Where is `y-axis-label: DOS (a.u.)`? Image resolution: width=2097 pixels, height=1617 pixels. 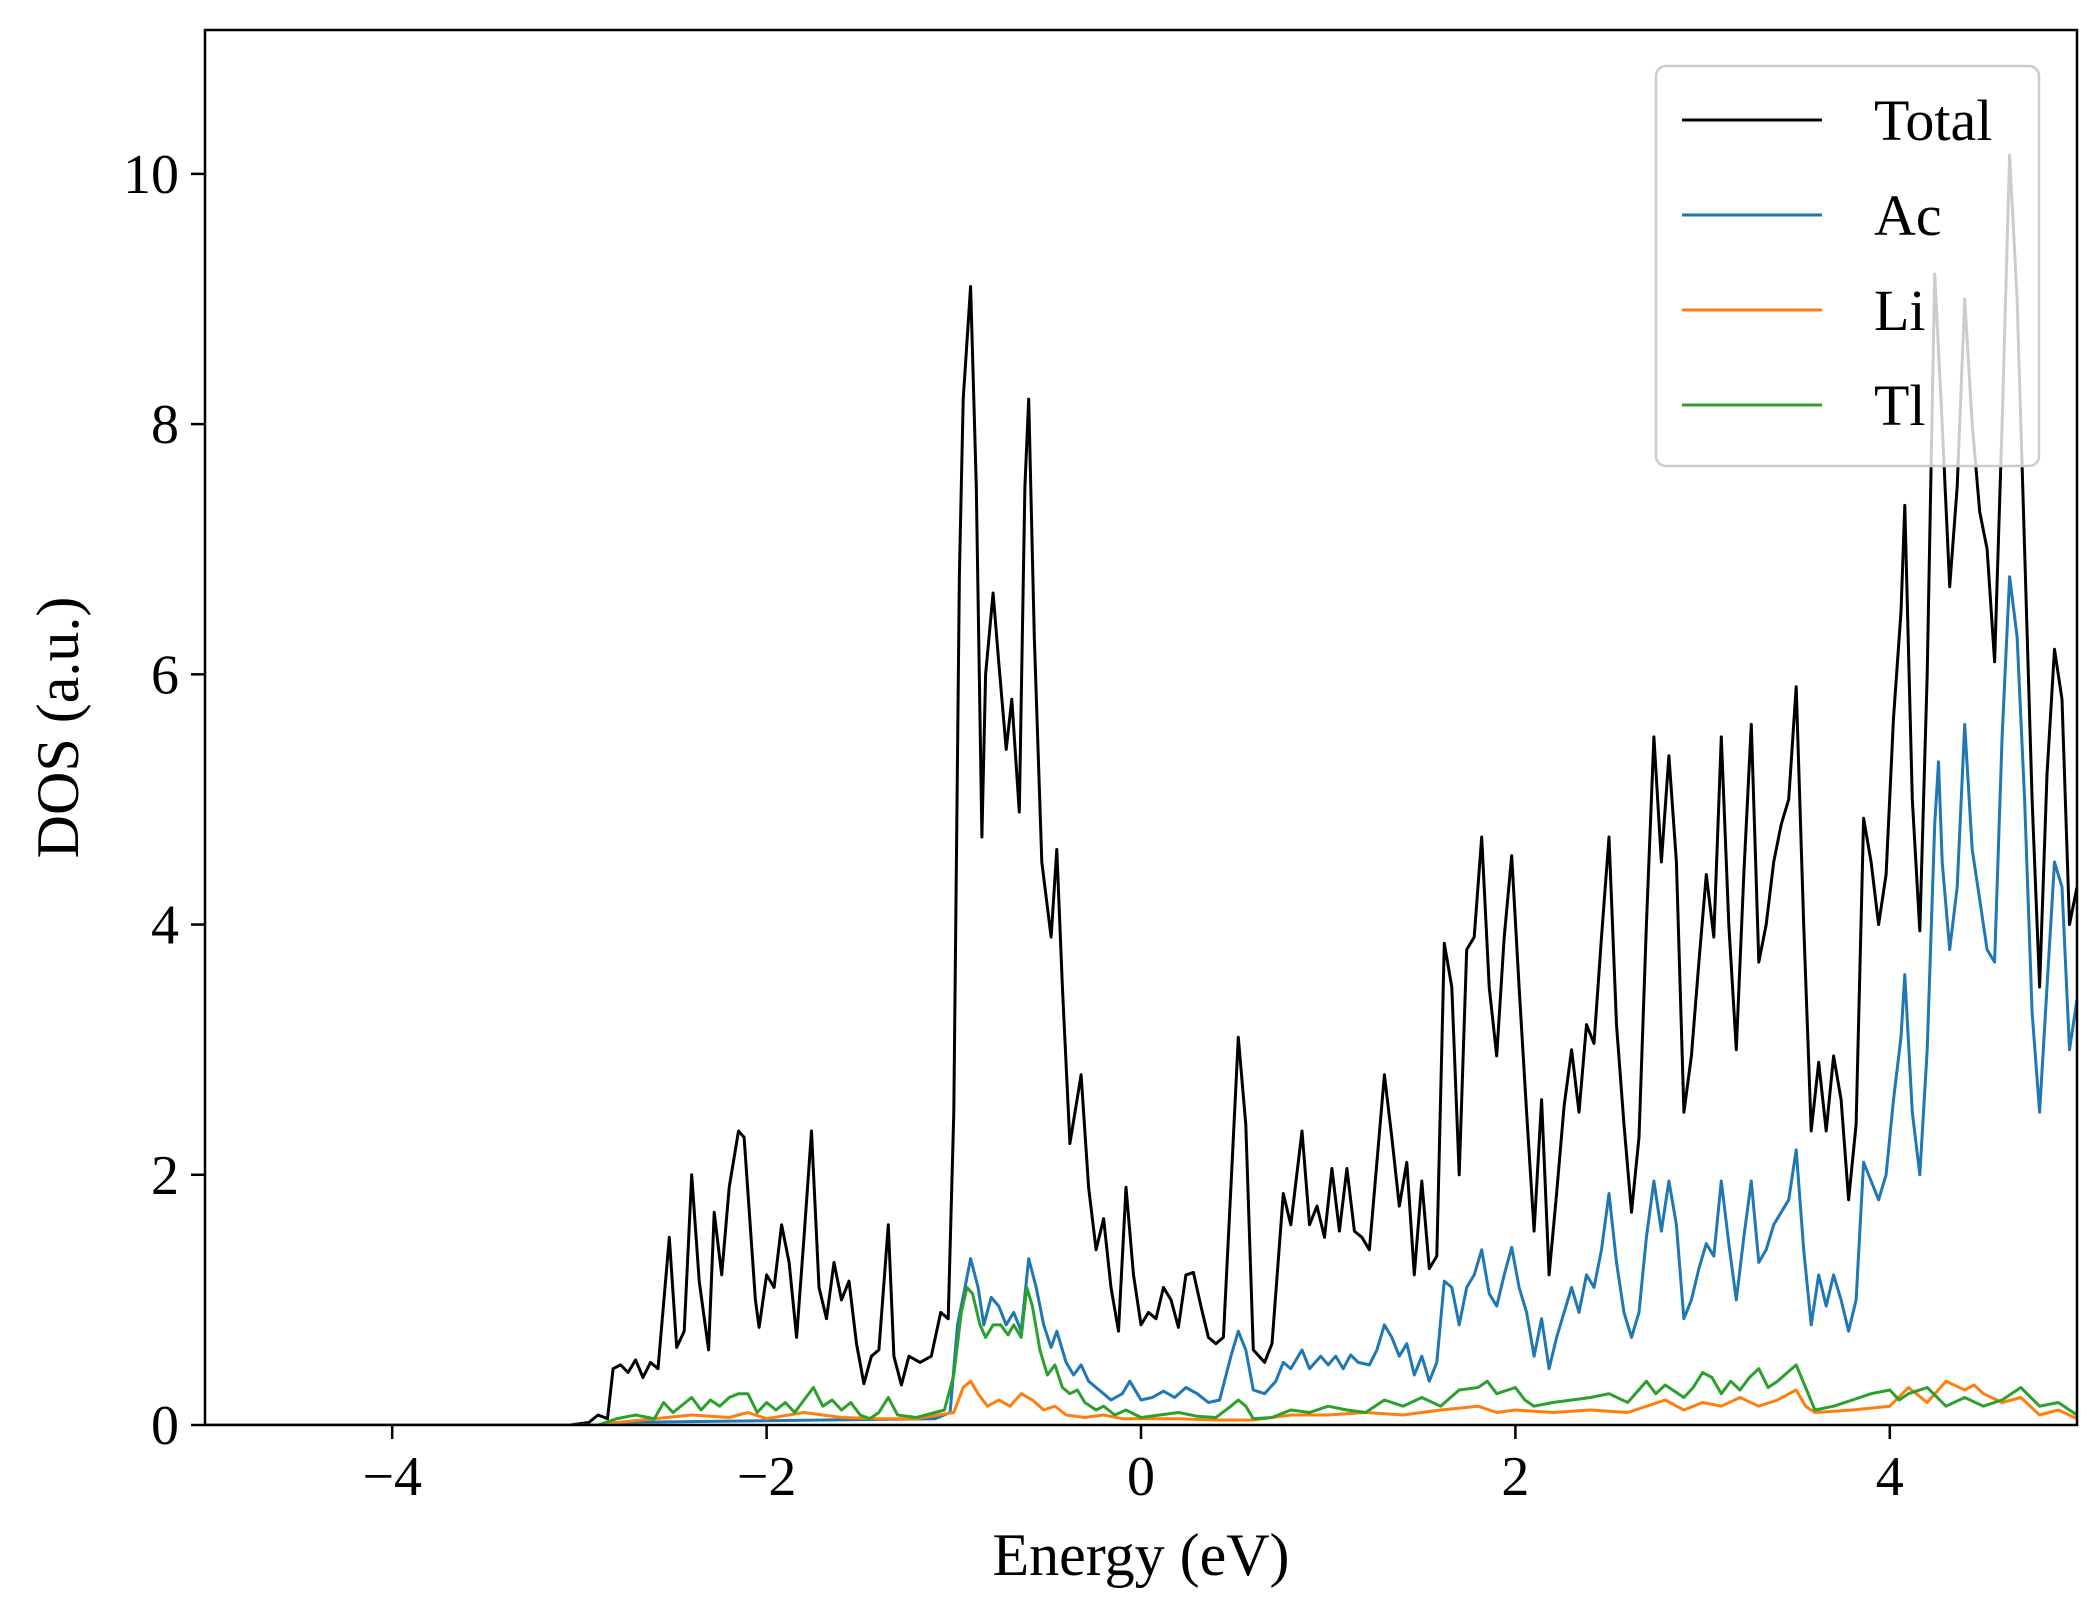
y-axis-label: DOS (a.u.) is located at coordinates (58, 728).